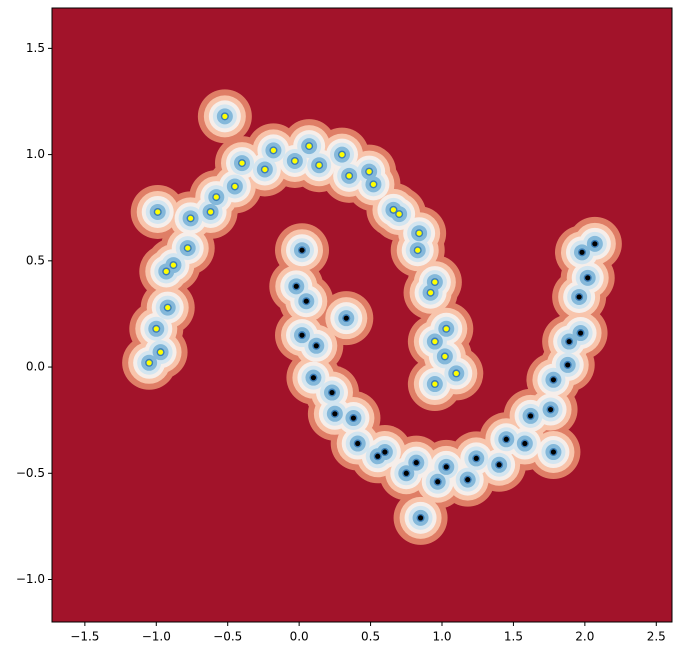 The height and width of the screenshot is (659, 683). Describe the element at coordinates (584, 637) in the screenshot. I see `x-tick-label: 2.0` at that location.